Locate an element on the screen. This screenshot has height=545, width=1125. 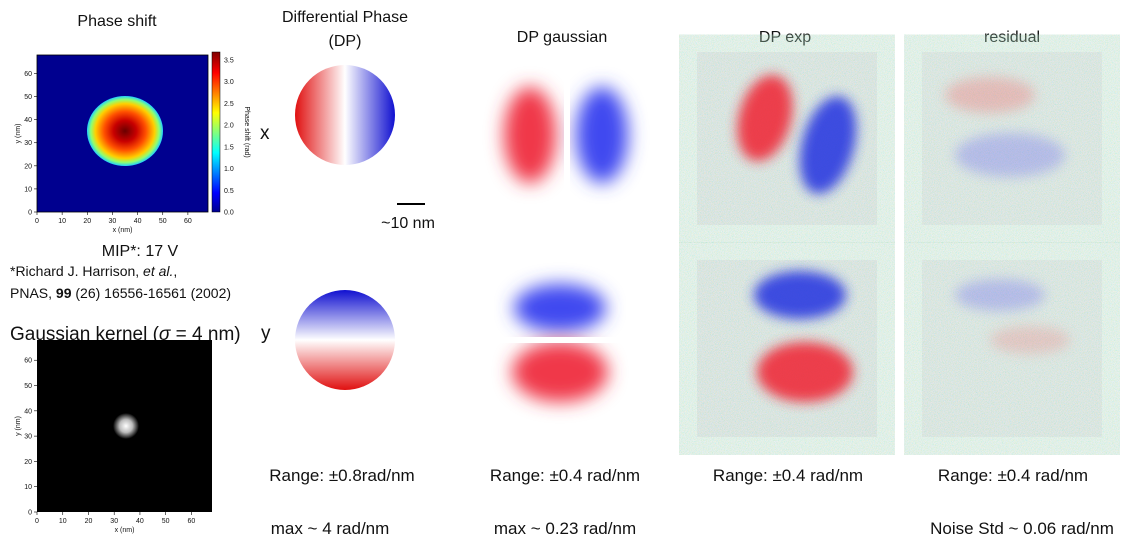
phase-disk is located at coordinates (125, 131).